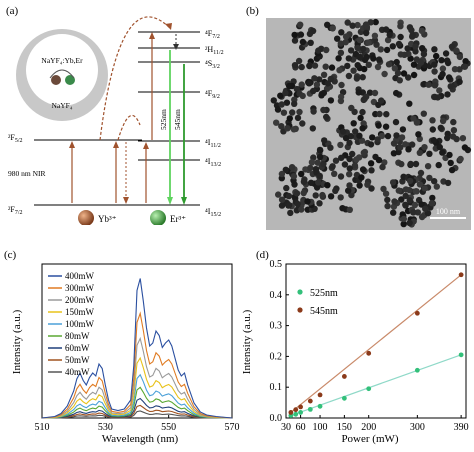  Describe the element at coordinates (417, 427) in the screenshot. I see `d-xtick-label: 300` at that location.